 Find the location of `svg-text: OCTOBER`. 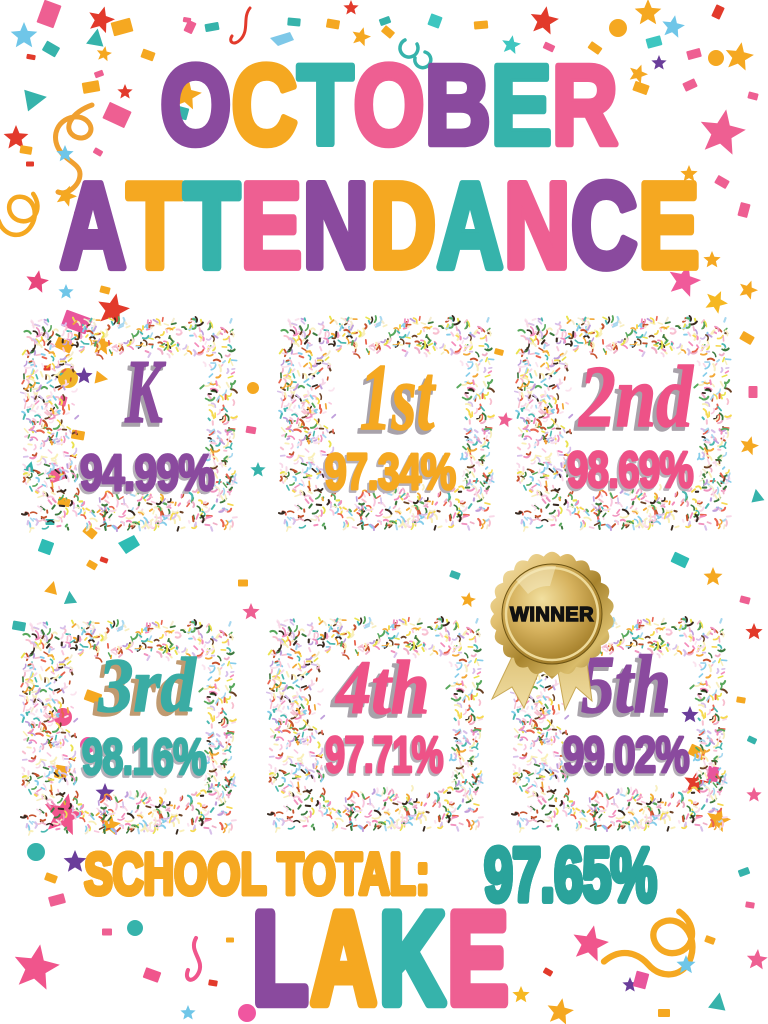

svg-text: OCTOBER is located at coordinates (389, 105).